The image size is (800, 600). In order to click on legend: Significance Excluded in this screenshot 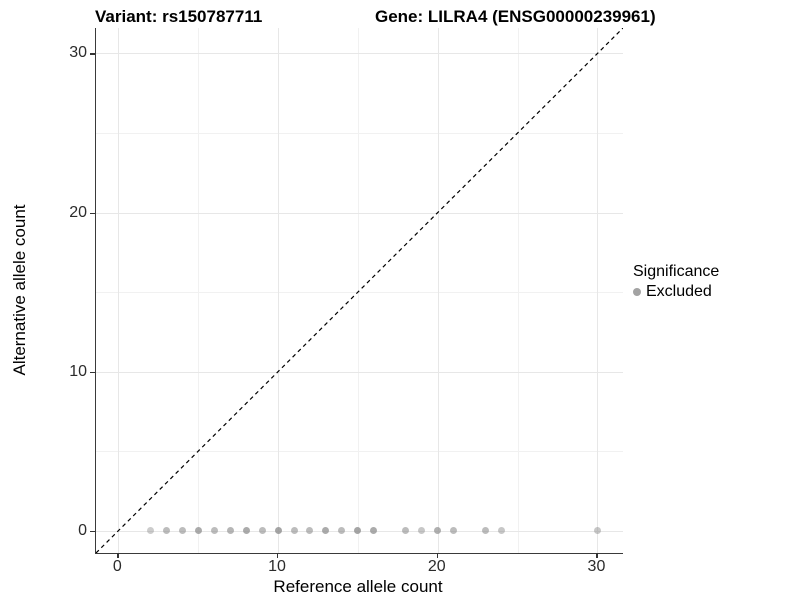, I will do `click(676, 282)`.